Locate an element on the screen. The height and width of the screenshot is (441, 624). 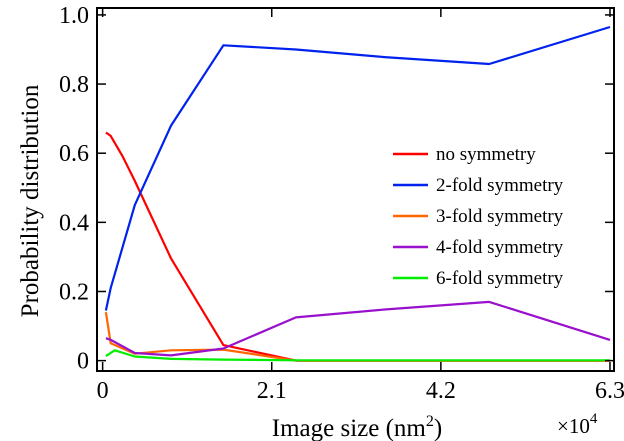
y-tick-label: 0.8 is located at coordinates (74, 85).